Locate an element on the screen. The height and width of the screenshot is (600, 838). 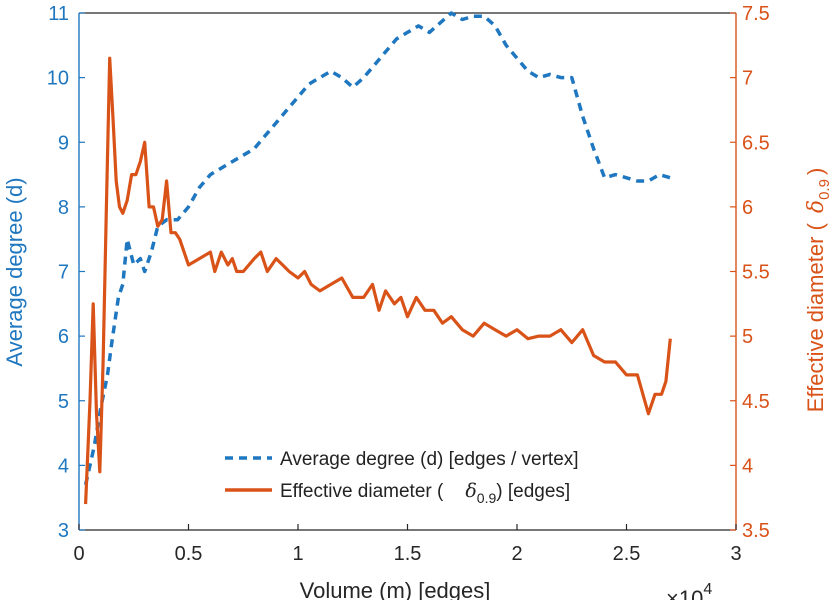
x-ticks: 0 0.5 1 1.5 2 2.5 3 is located at coordinates (407, 544).